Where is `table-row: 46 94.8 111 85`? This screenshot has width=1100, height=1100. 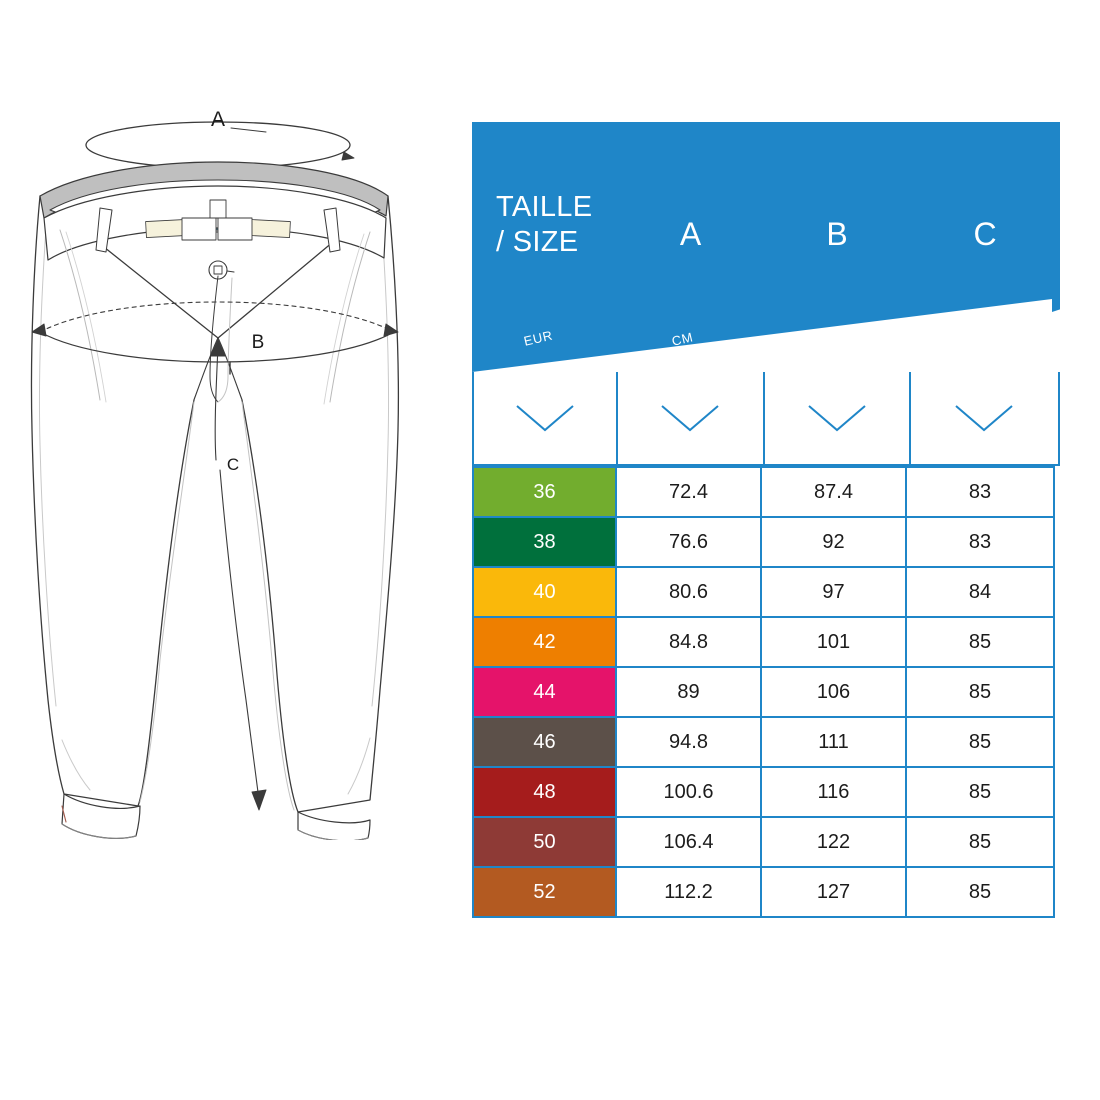
table-row: 46 94.8 111 85 is located at coordinates (766, 742).